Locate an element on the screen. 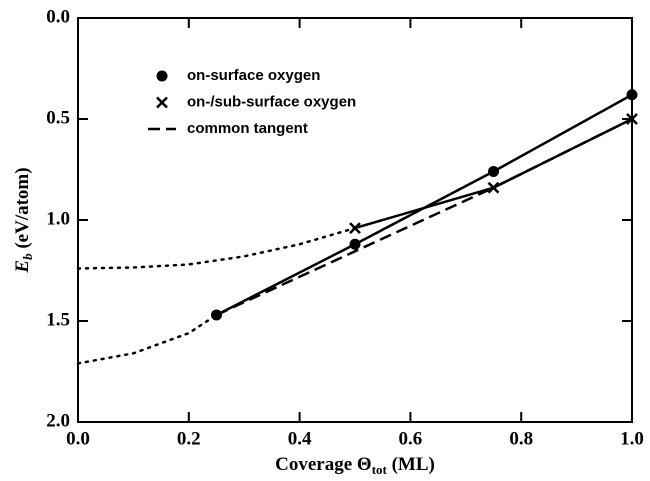 Image resolution: width=650 pixels, height=481 pixels. legend-label: on-surface oxygen is located at coordinates (253, 75).